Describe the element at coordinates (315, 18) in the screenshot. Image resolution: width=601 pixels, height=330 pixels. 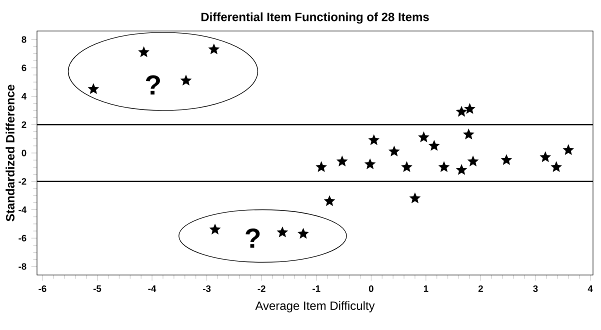
I see `chart-title: Differential Item Functioning of 28 Items` at that location.